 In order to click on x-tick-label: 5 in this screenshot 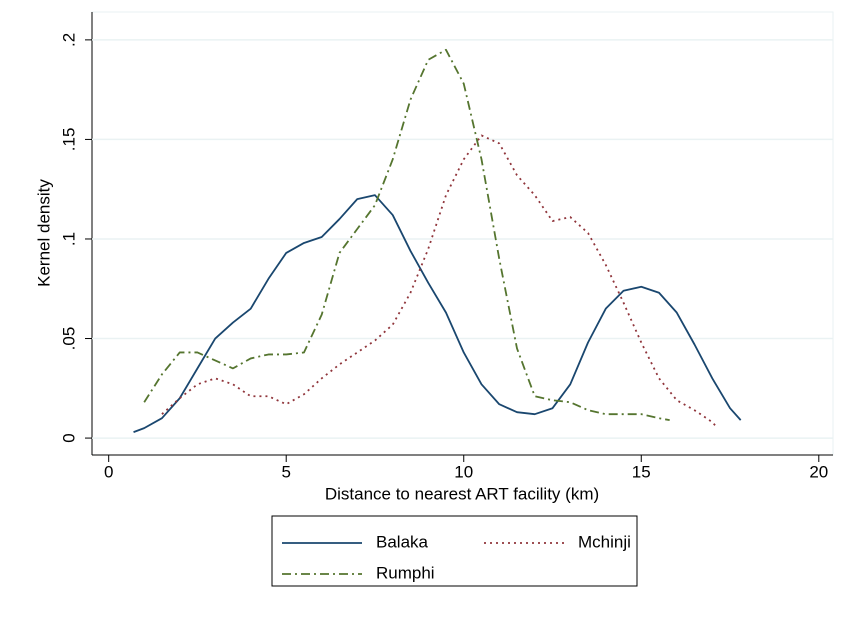, I will do `click(285, 471)`.